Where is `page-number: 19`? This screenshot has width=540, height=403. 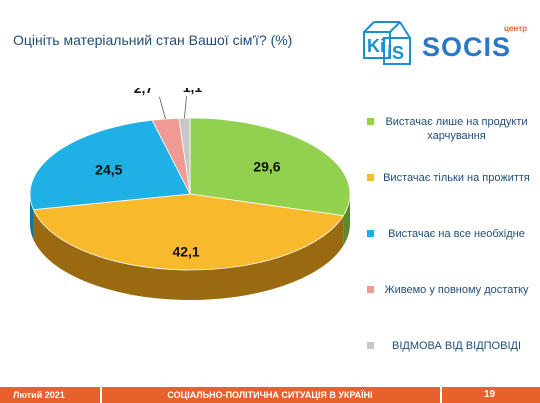
page-number: 19 is located at coordinates (490, 394).